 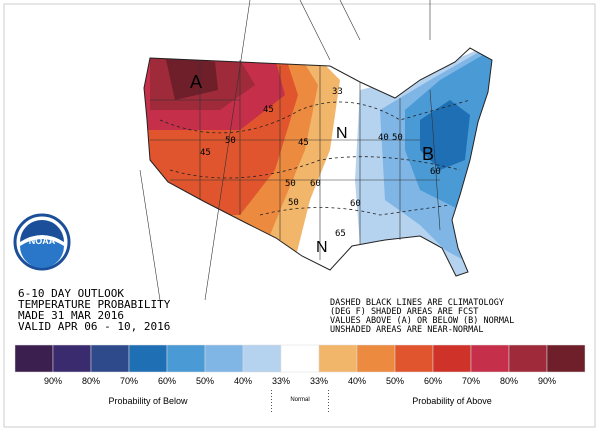 I want to click on logo-top, so click(x=42, y=231).